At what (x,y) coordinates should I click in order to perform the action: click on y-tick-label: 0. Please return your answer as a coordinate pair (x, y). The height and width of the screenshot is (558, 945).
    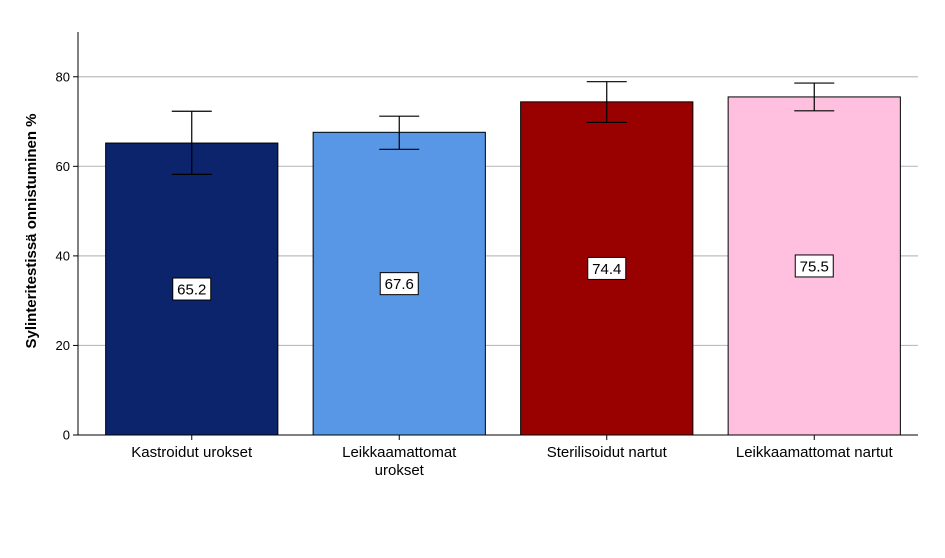
    Looking at the image, I should click on (66, 435).